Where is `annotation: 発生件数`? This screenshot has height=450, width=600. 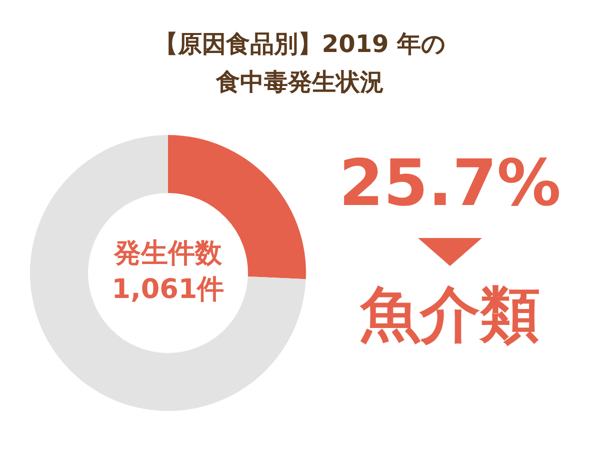 annotation: 発生件数 is located at coordinates (168, 253).